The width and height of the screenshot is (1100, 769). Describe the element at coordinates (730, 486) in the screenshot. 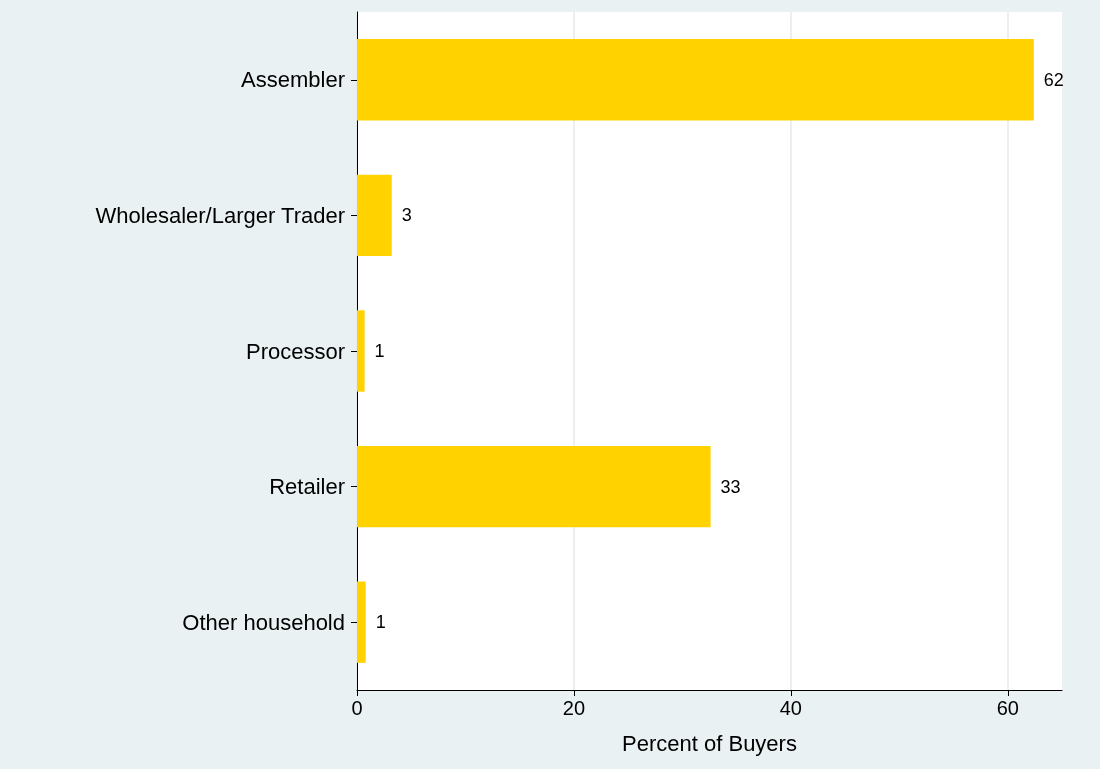

I see `data-label: 33` at that location.